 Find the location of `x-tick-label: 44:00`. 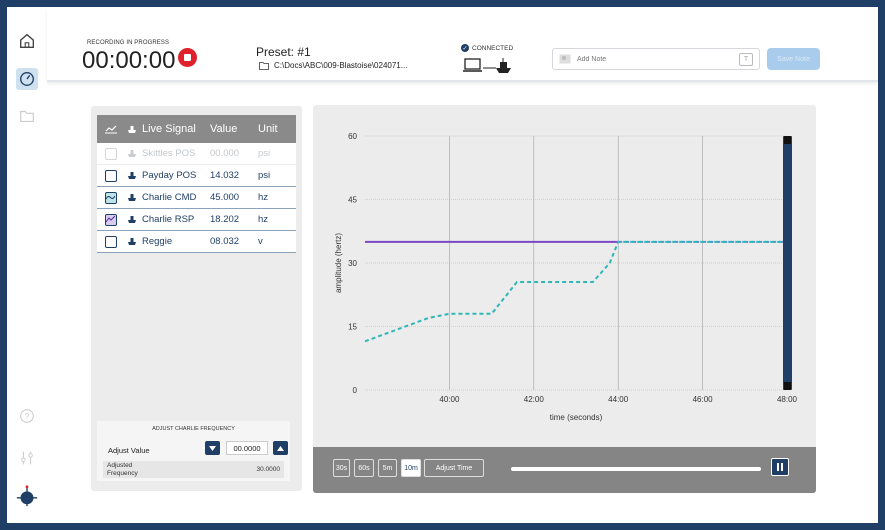

x-tick-label: 44:00 is located at coordinates (618, 399).